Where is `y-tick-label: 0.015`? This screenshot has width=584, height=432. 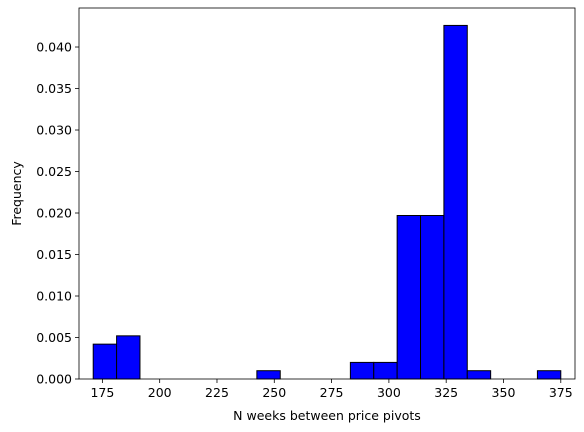
y-tick-label: 0.015 is located at coordinates (54, 254).